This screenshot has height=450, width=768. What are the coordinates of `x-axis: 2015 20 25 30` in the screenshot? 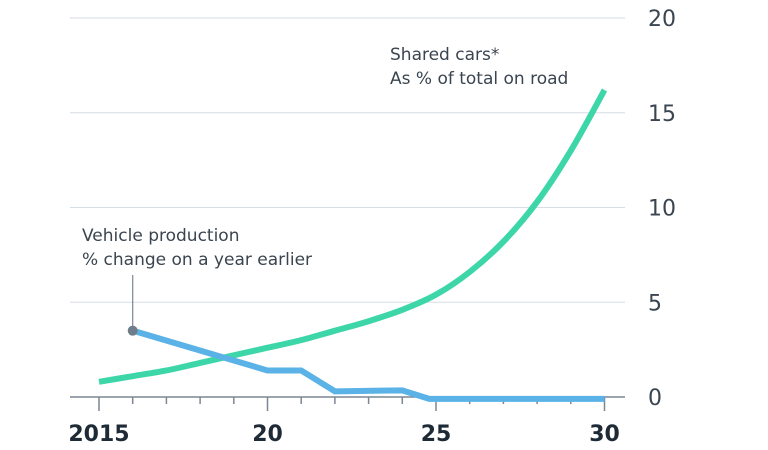 It's located at (346, 421).